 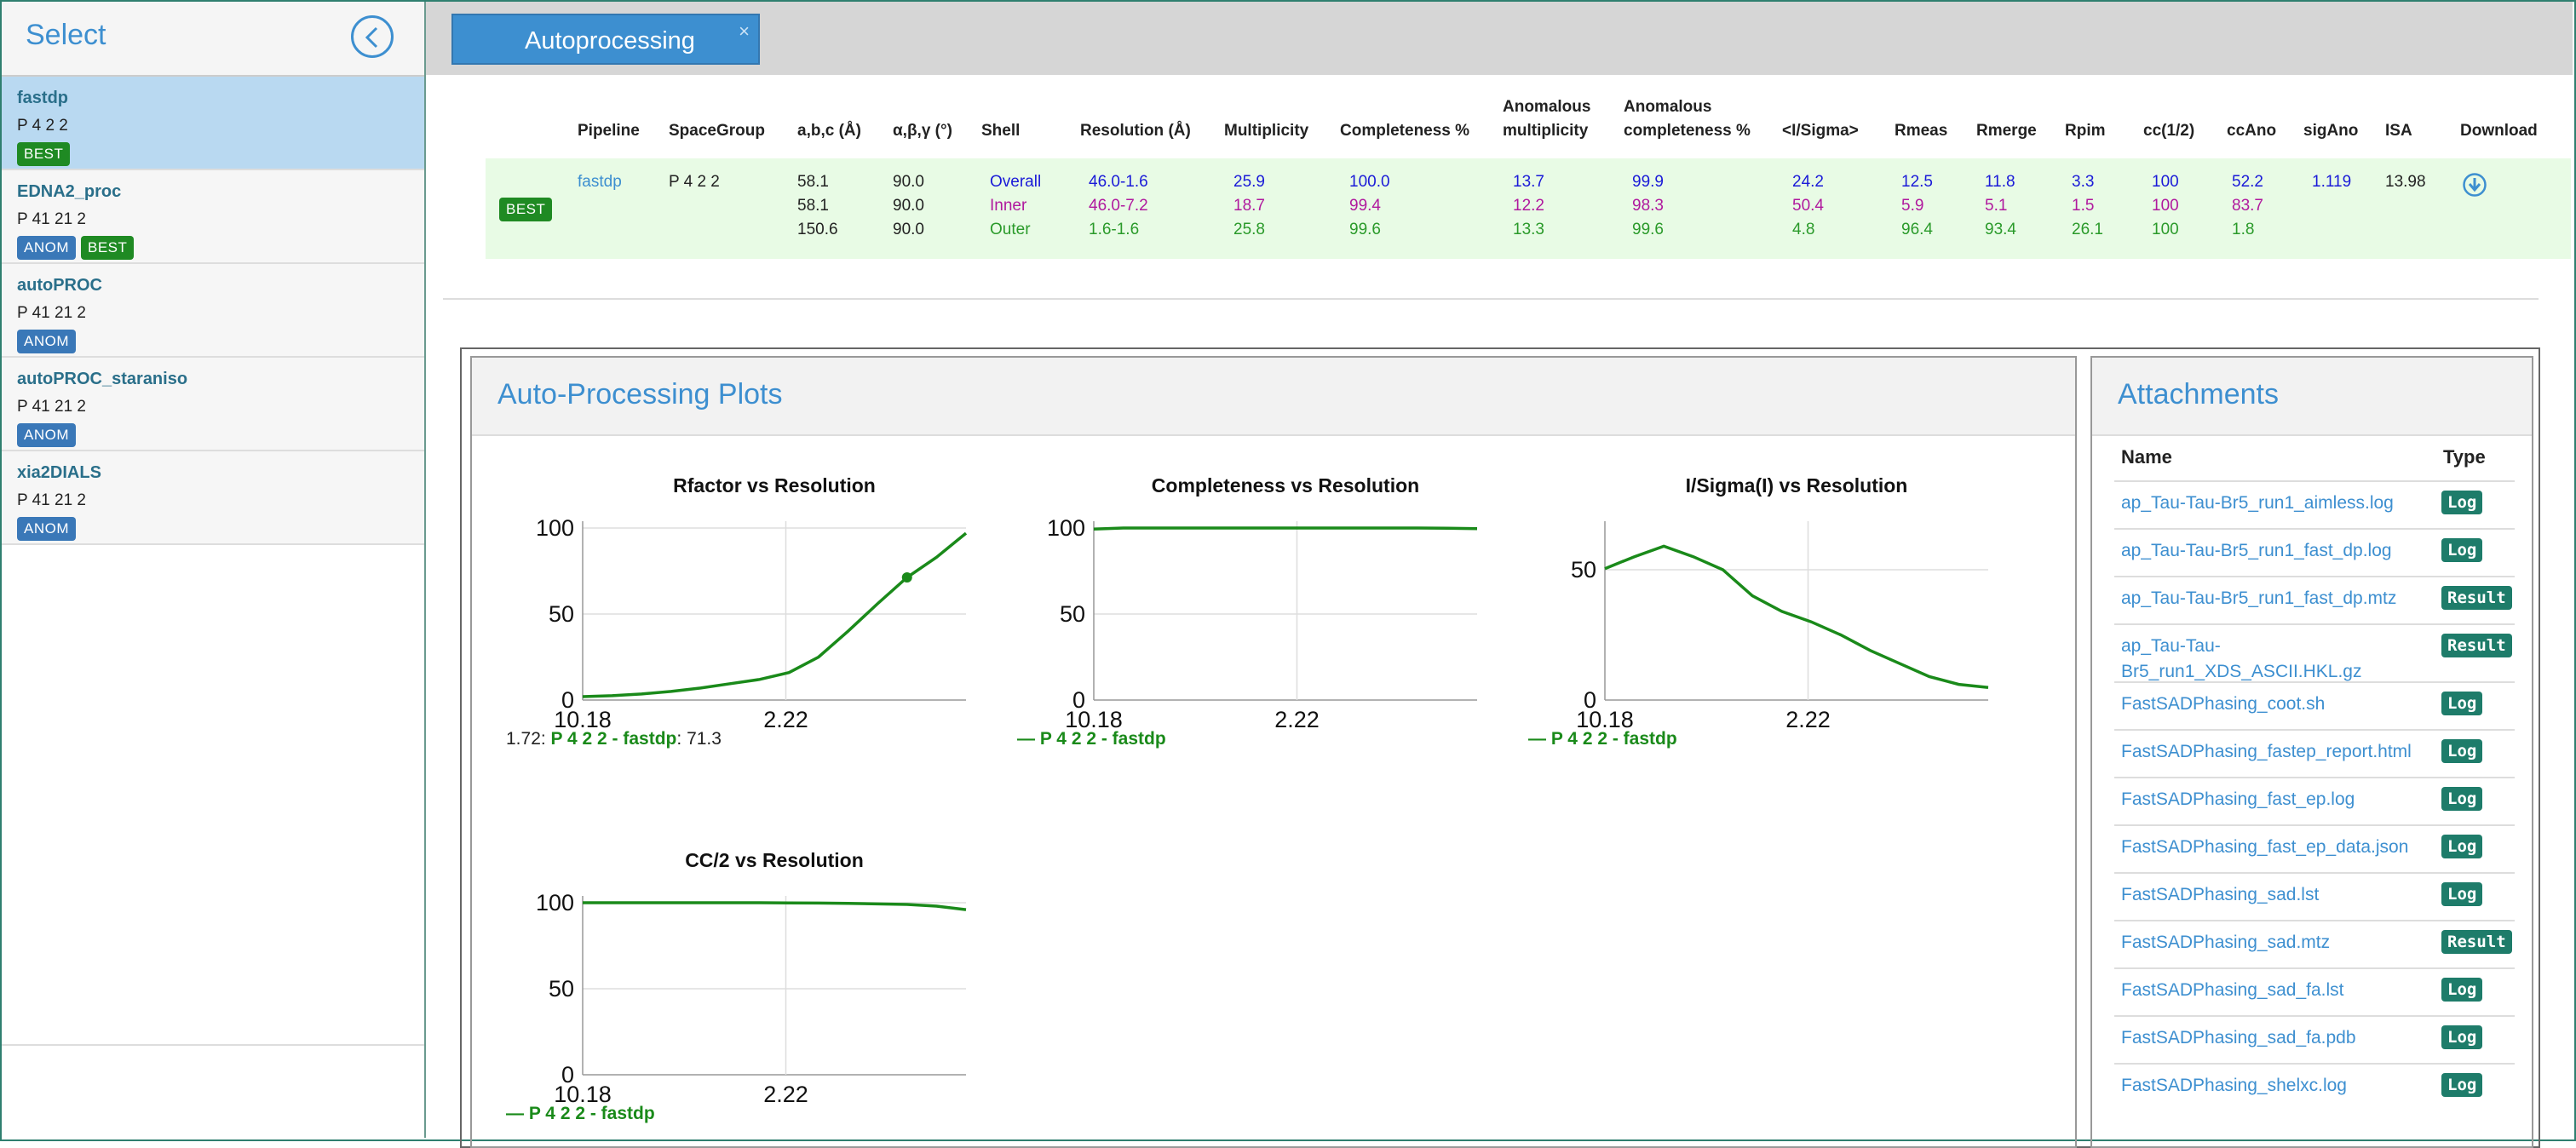 What do you see at coordinates (52, 500) in the screenshot?
I see `sidebar-item-spacegroup: P 41 21 2` at bounding box center [52, 500].